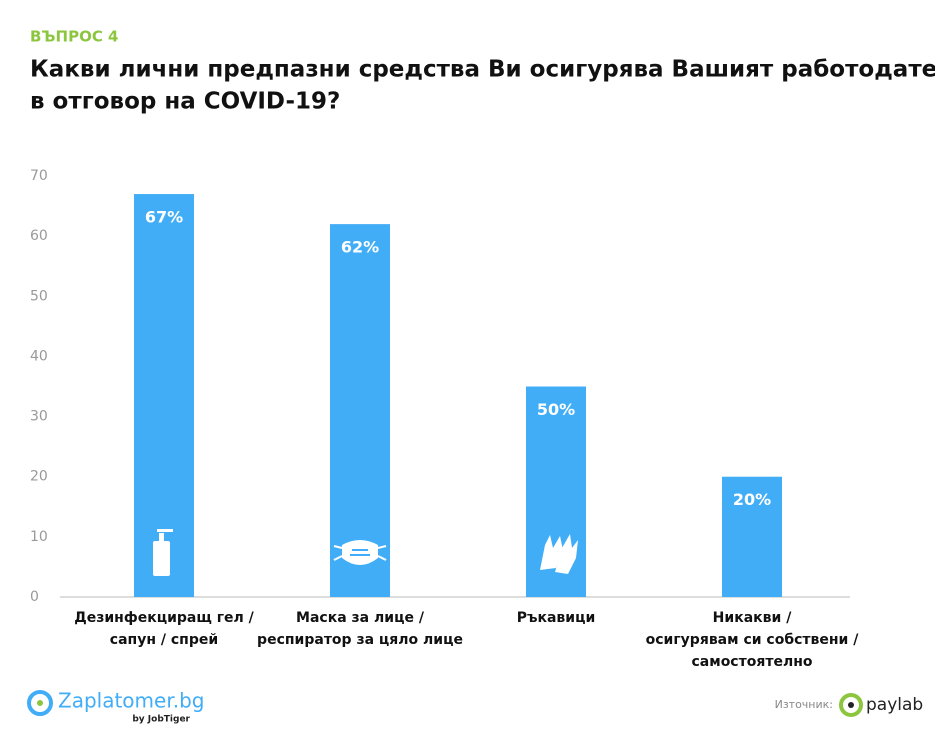 This screenshot has width=935, height=732. What do you see at coordinates (131, 701) in the screenshot?
I see `brand: Zaplatomer.bg` at bounding box center [131, 701].